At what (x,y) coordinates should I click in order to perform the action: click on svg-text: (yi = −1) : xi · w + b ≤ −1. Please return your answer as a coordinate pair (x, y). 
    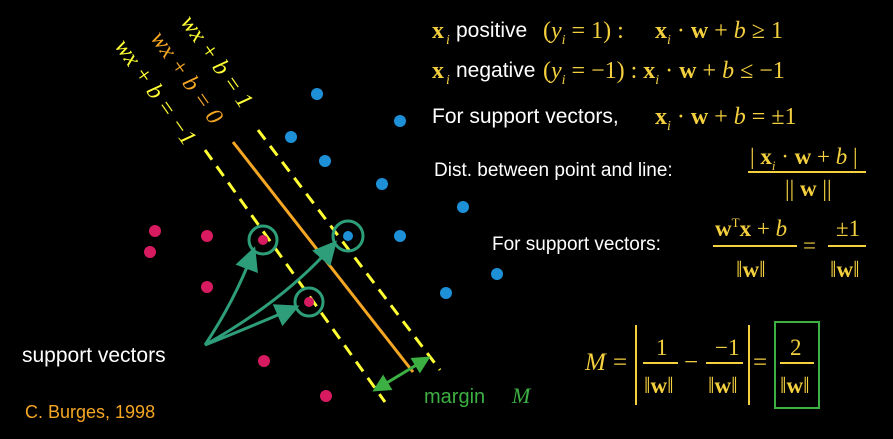
    Looking at the image, I should click on (664, 73).